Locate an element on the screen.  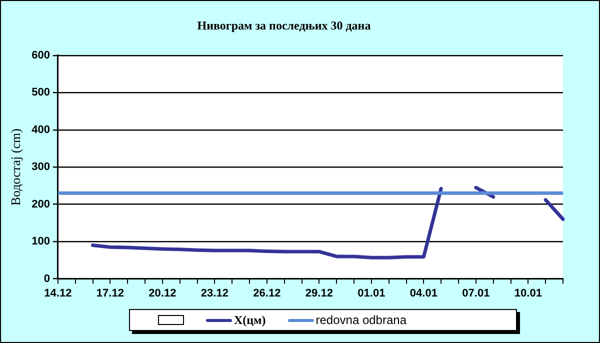
x-tick-label: 07.01 is located at coordinates (476, 293).